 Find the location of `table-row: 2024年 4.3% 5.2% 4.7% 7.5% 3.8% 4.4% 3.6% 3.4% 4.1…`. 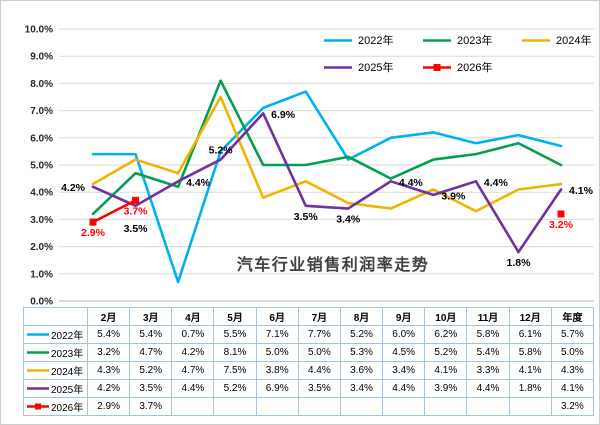

table-row: 2024年 4.3% 5.2% 4.7% 7.5% 3.8% 4.4% 3.6% 3.4% 4.1… is located at coordinates (309, 370).